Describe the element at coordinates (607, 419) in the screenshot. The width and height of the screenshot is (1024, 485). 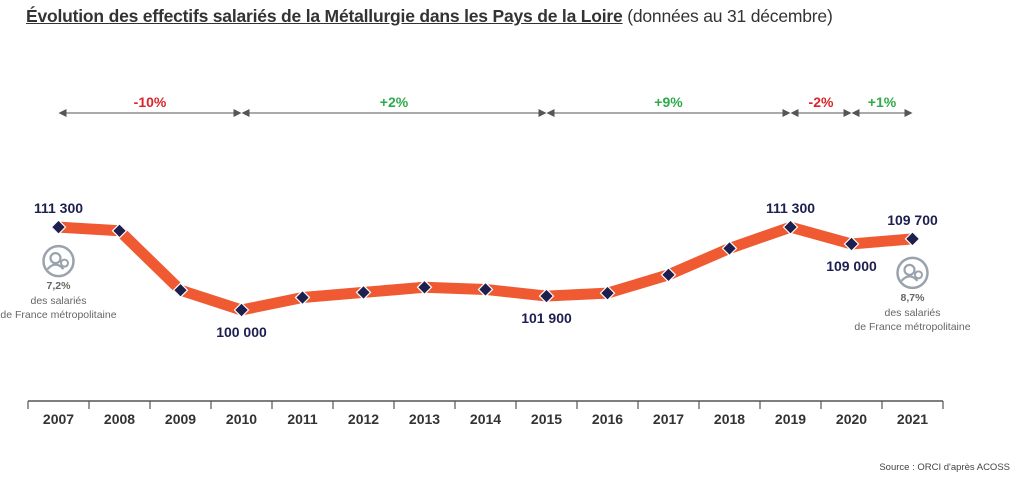
I see `x-tick-label: 2016` at that location.